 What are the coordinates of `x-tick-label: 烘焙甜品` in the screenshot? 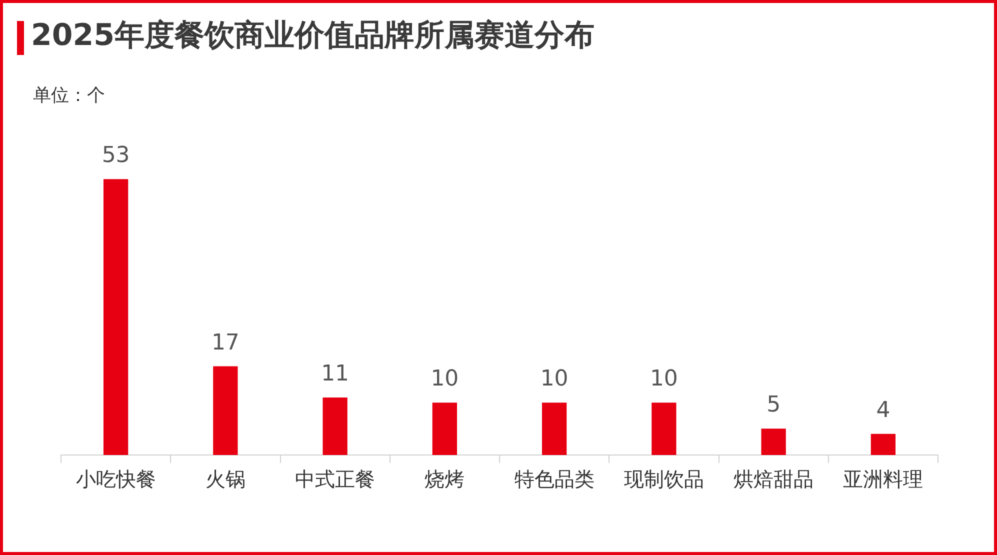 It's located at (774, 479).